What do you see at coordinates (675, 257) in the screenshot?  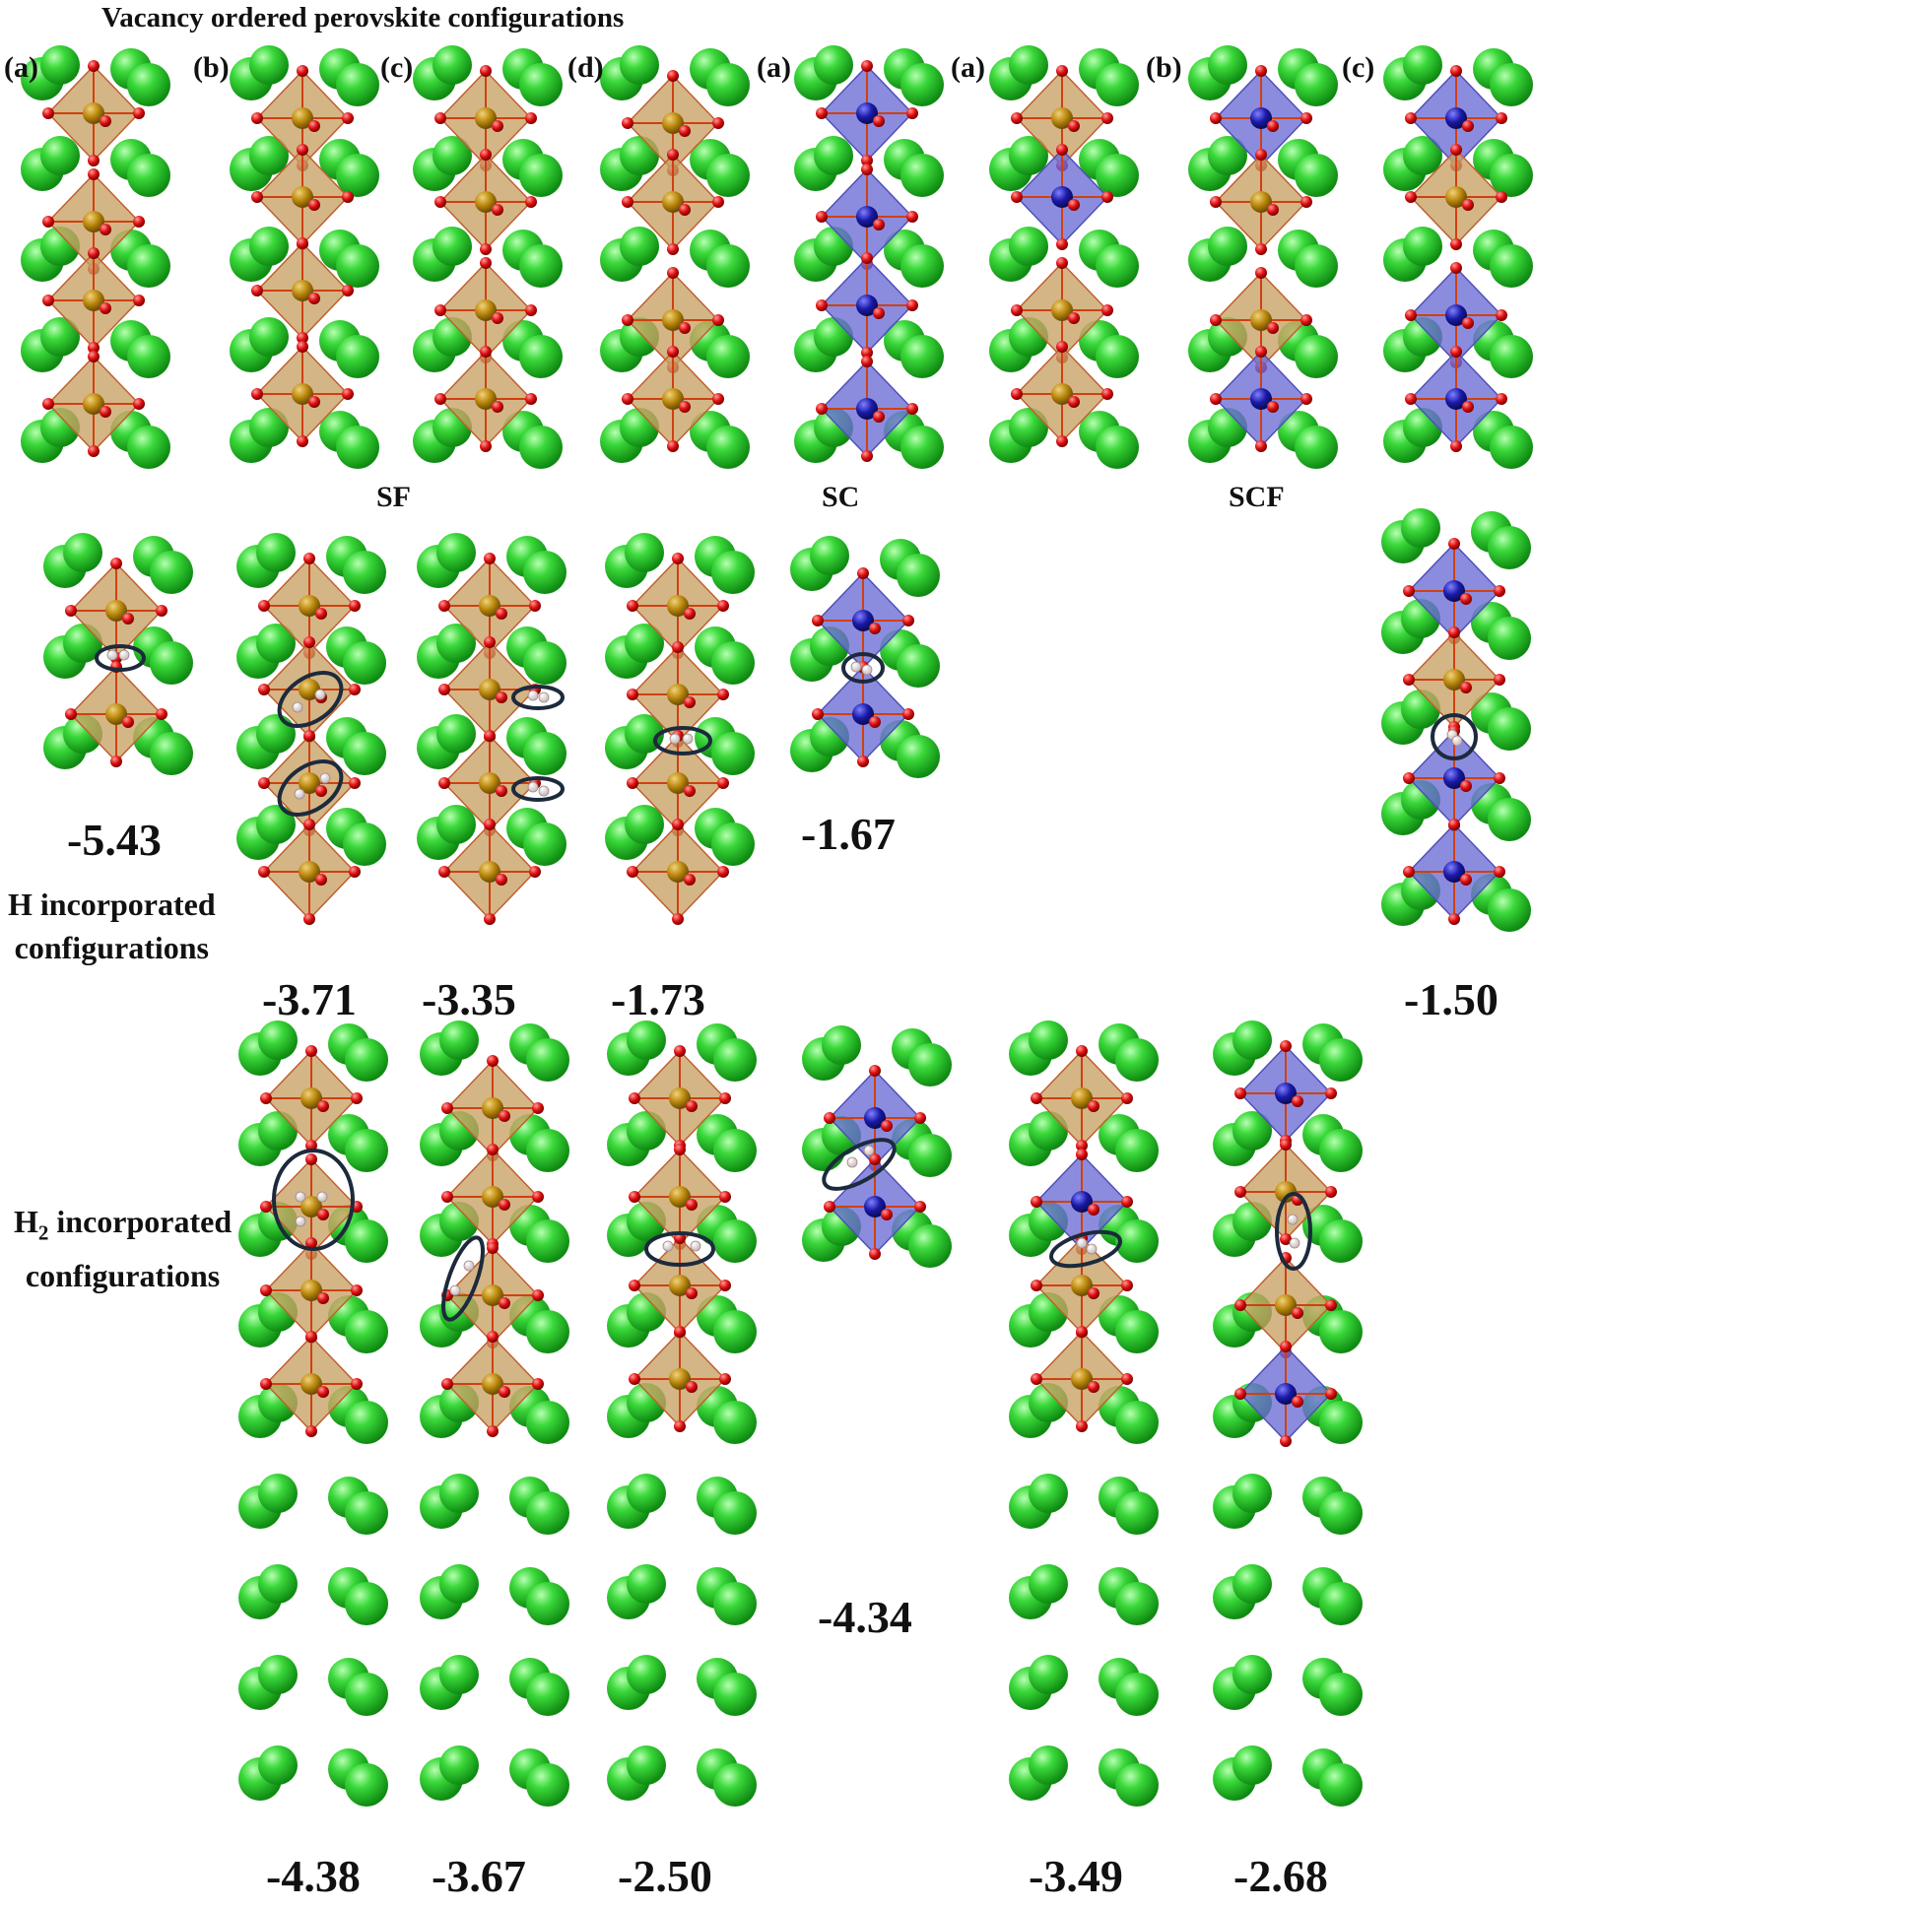 I see `structure-row1-sf-d` at bounding box center [675, 257].